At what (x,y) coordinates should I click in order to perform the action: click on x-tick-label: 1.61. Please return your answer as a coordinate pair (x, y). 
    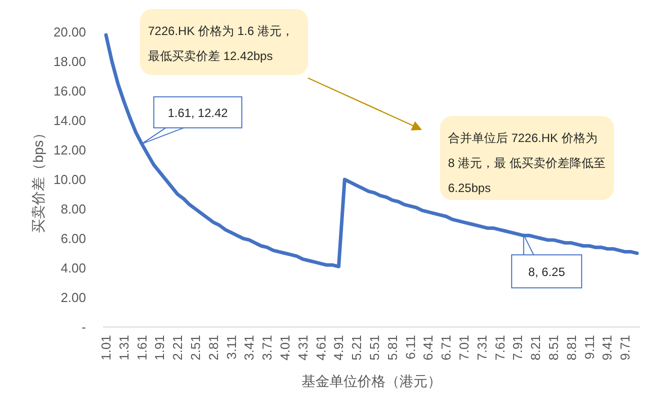
    Looking at the image, I should click on (142, 347).